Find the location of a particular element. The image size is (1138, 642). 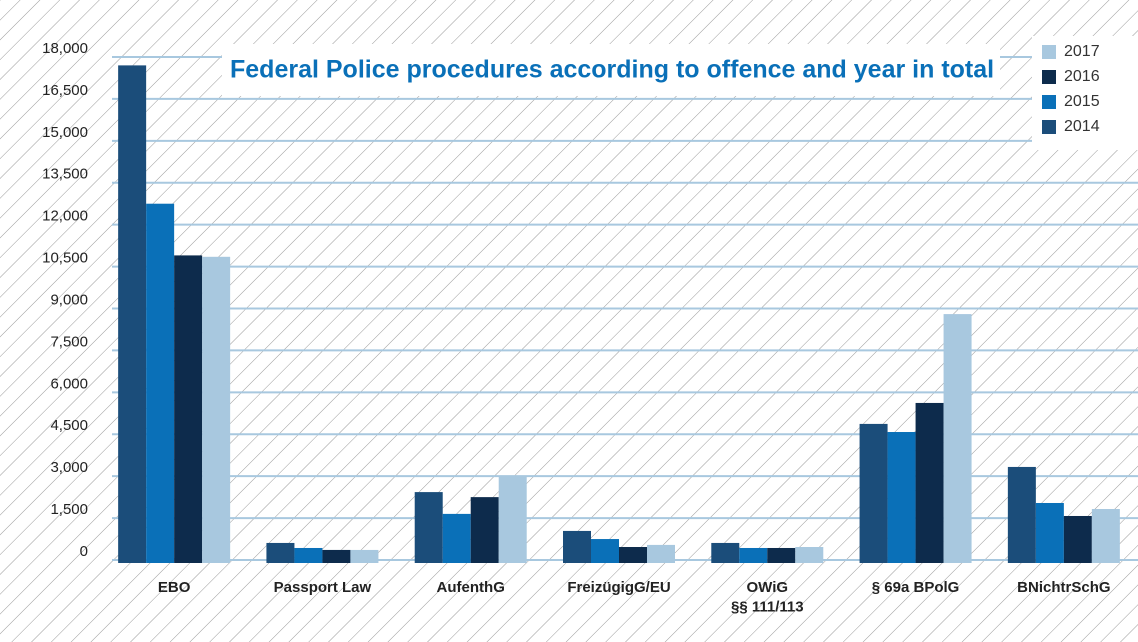

y-tick-label: 13,500 is located at coordinates (65, 174).